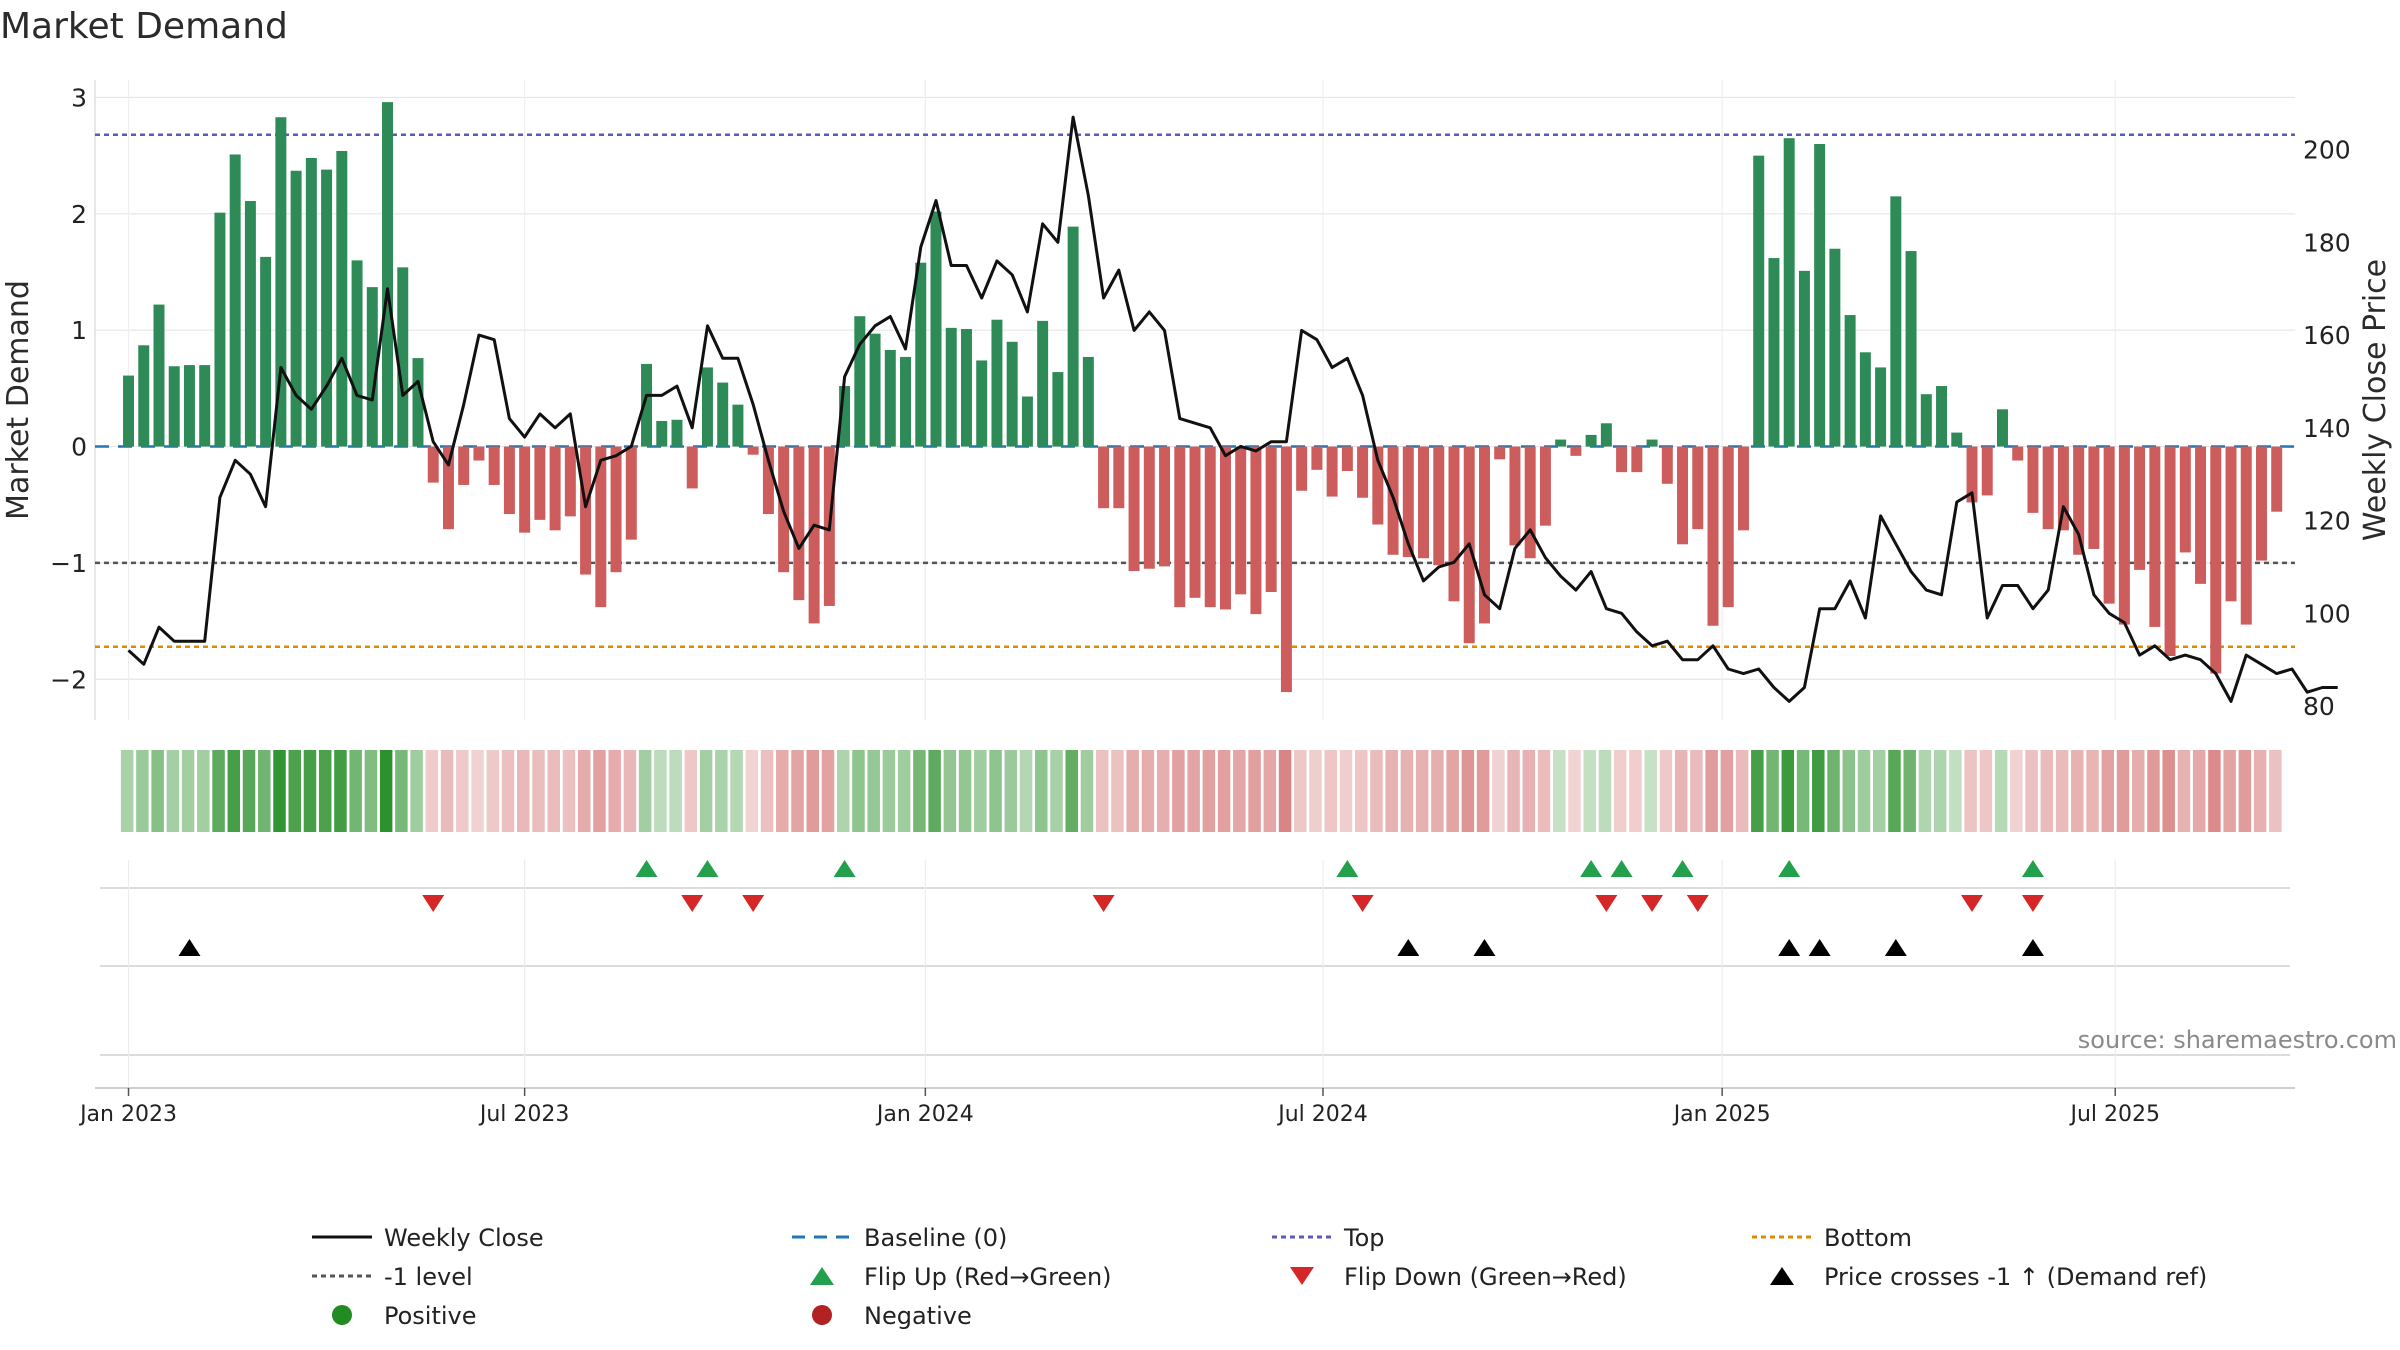 This screenshot has width=2400, height=1350. Describe the element at coordinates (1868, 1238) in the screenshot. I see `legend-label: Bottom` at that location.